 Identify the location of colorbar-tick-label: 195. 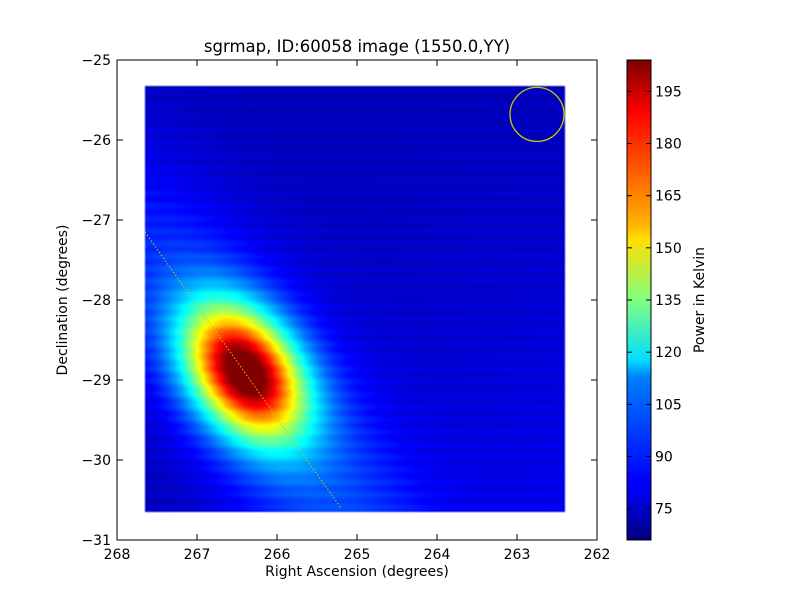
(668, 92).